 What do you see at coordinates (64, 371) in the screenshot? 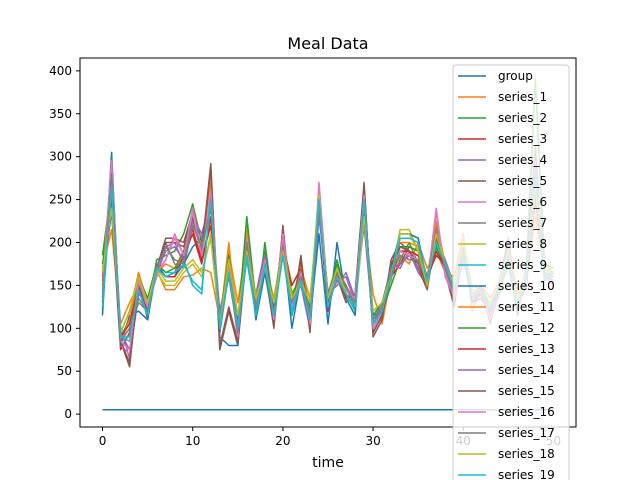
I see `y-tick-label: 50` at bounding box center [64, 371].